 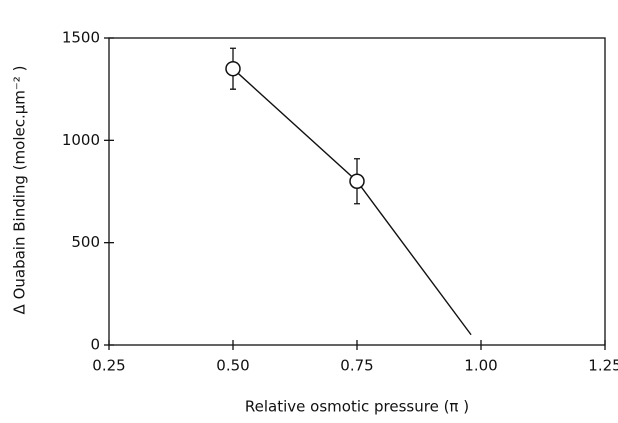 What do you see at coordinates (20, 190) in the screenshot?
I see `y-axis-title: Δ Ouabain Binding (molec.μm⁻² )` at bounding box center [20, 190].